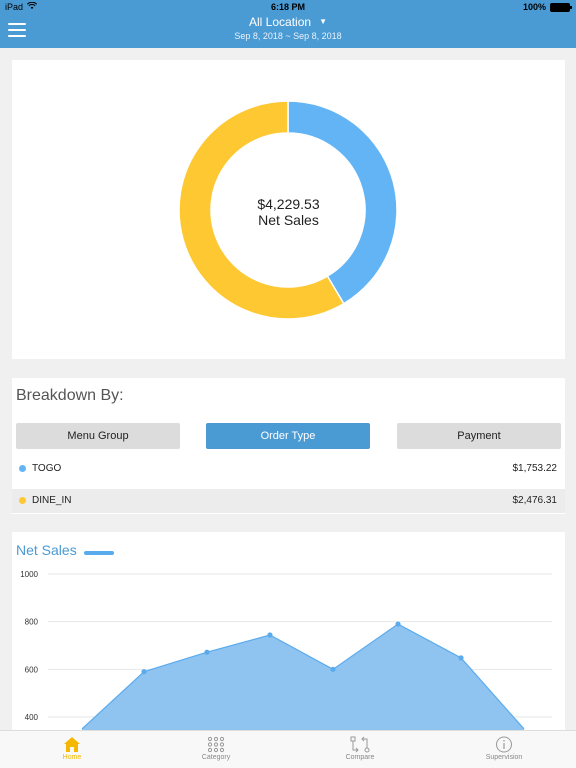 The height and width of the screenshot is (768, 576). I want to click on row-label: DINE_IN, so click(52, 500).